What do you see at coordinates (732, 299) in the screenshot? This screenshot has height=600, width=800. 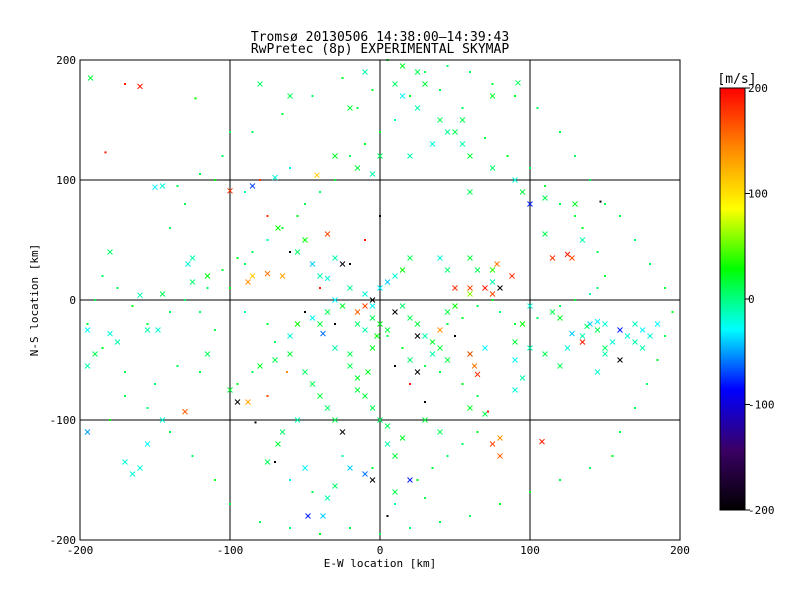 I see `colorbar` at bounding box center [732, 299].